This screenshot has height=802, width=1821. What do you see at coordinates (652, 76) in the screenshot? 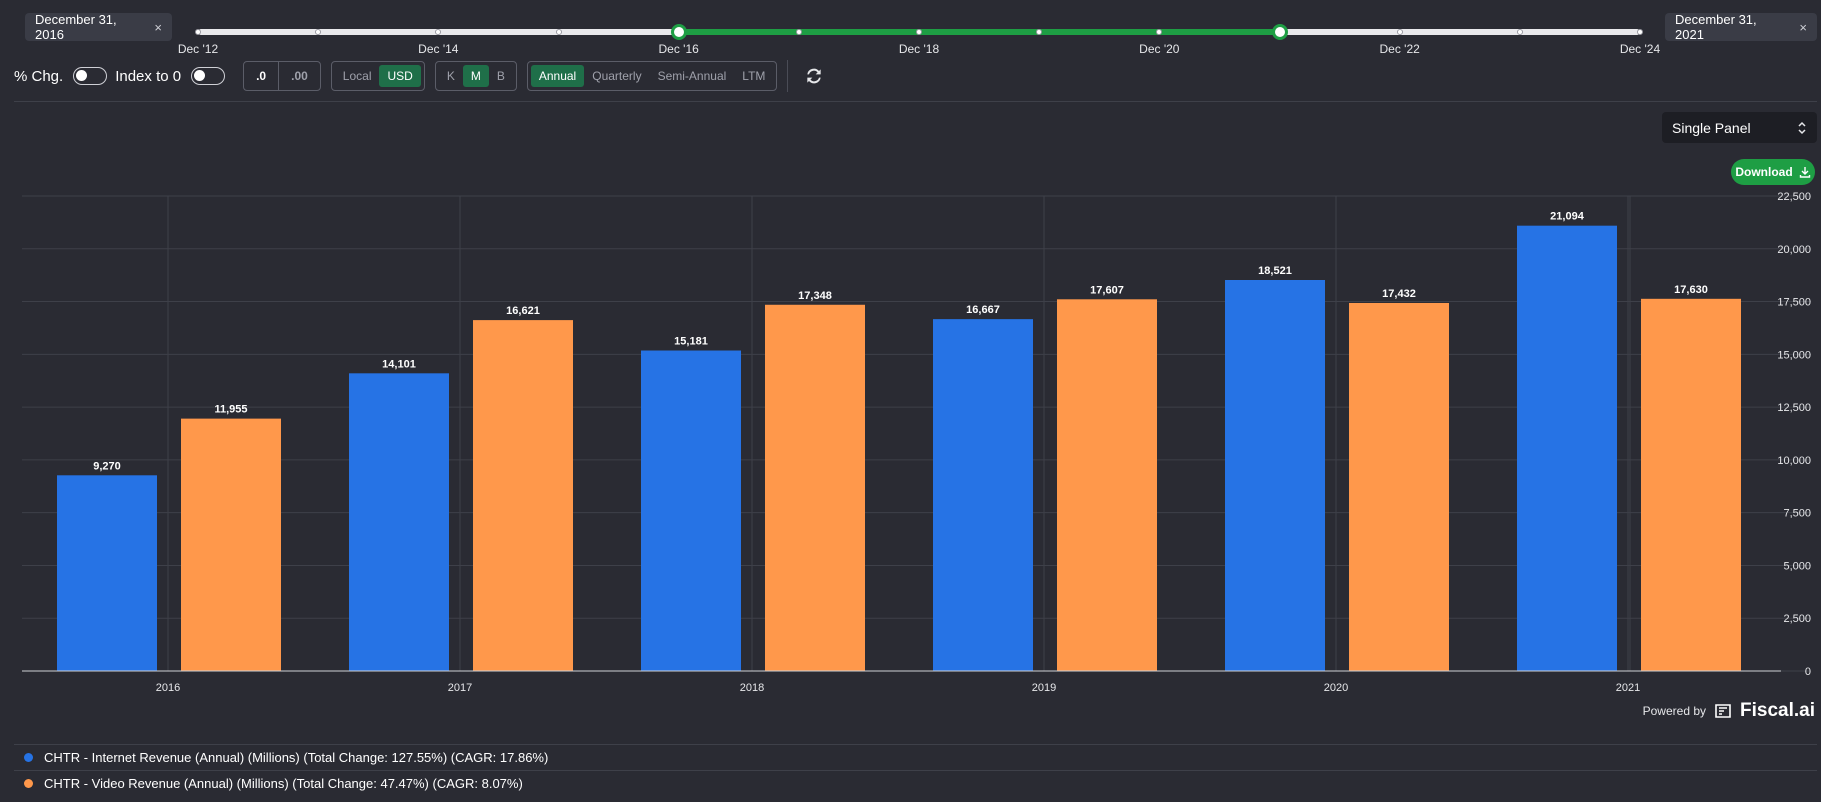
I see `period-group: Annual Quarterly Semi-Annual LTM` at bounding box center [652, 76].